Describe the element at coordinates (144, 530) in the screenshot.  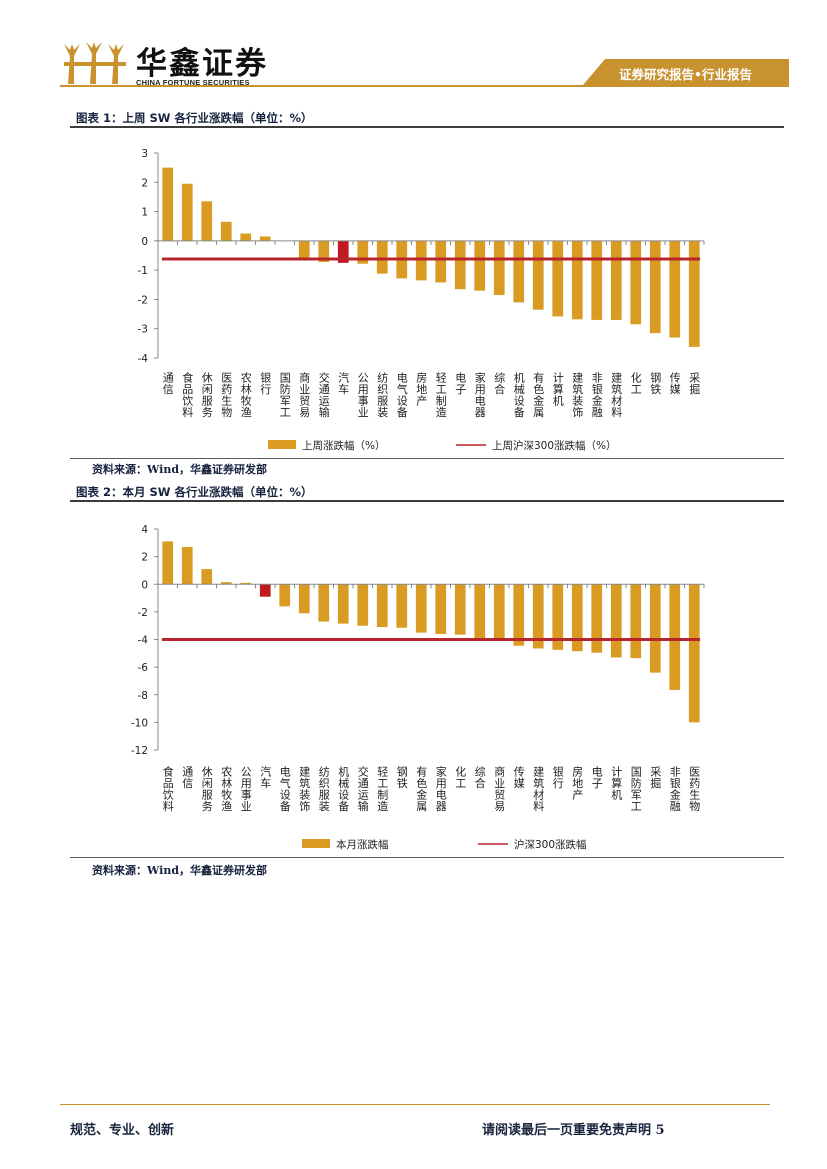
I see `y-tick-label: 4` at that location.